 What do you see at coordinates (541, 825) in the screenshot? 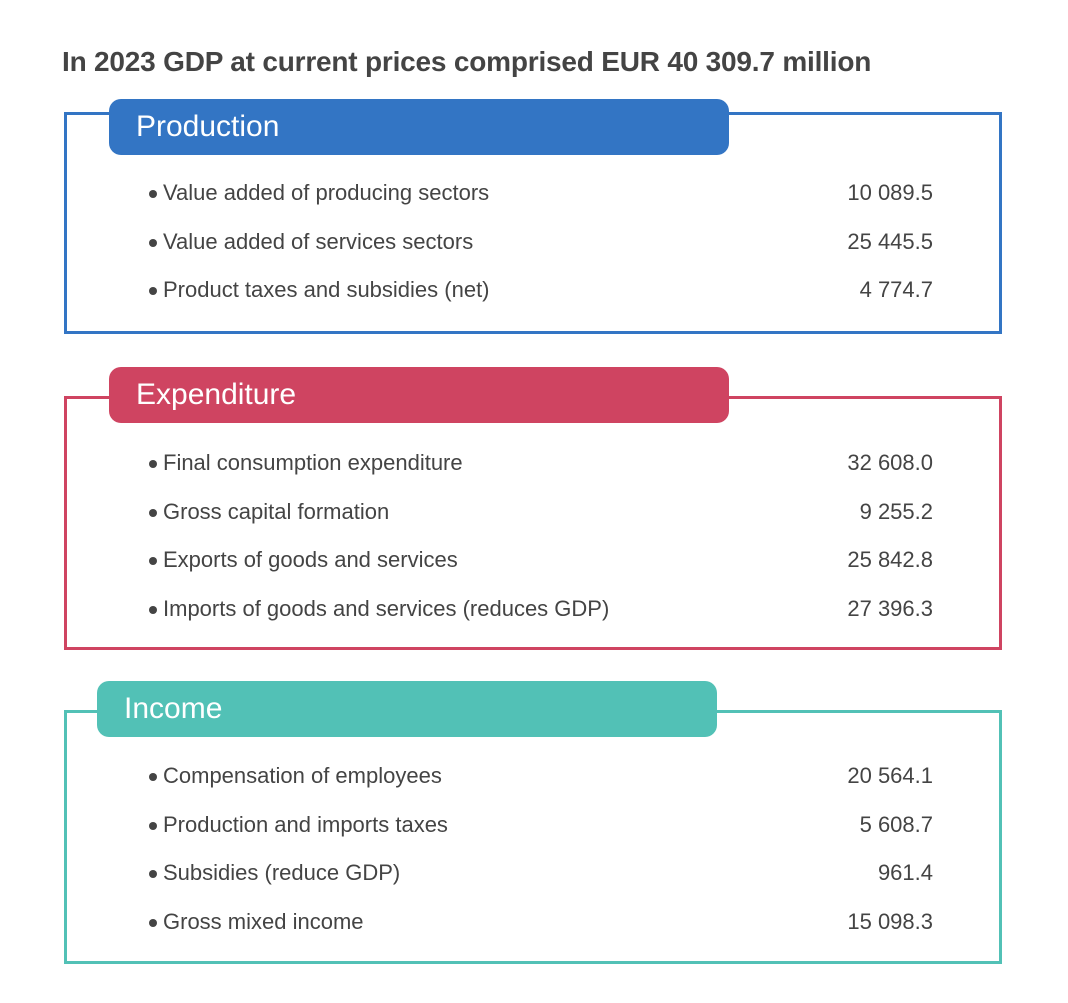
I see `list-item: Production and imports taxes 5 608.7` at bounding box center [541, 825].